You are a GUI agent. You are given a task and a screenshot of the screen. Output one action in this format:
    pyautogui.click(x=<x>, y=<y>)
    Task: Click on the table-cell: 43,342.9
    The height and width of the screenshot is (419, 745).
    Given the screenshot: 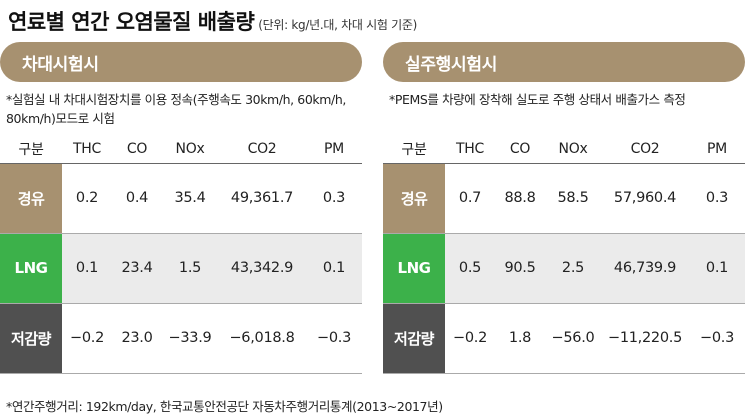 What is the action you would take?
    pyautogui.click(x=262, y=268)
    